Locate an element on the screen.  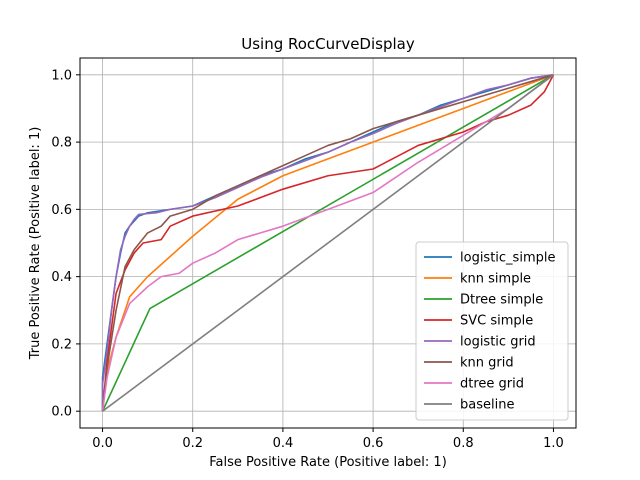
x-tick-label: 0.6 is located at coordinates (373, 443).